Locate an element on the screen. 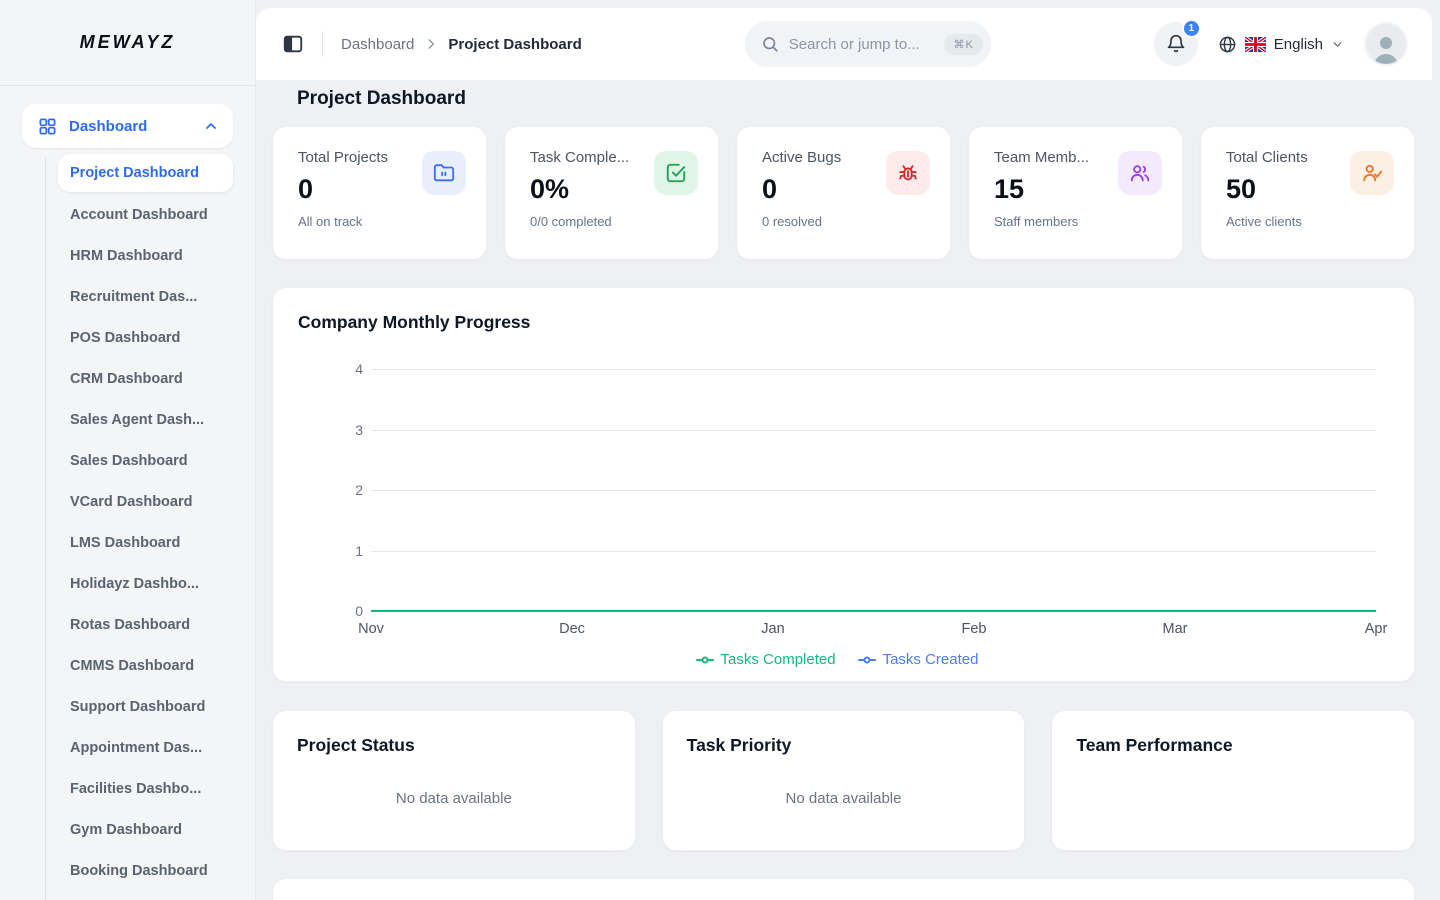 The image size is (1440, 900). panel-task-priority: Task Priority No data available is located at coordinates (843, 780).